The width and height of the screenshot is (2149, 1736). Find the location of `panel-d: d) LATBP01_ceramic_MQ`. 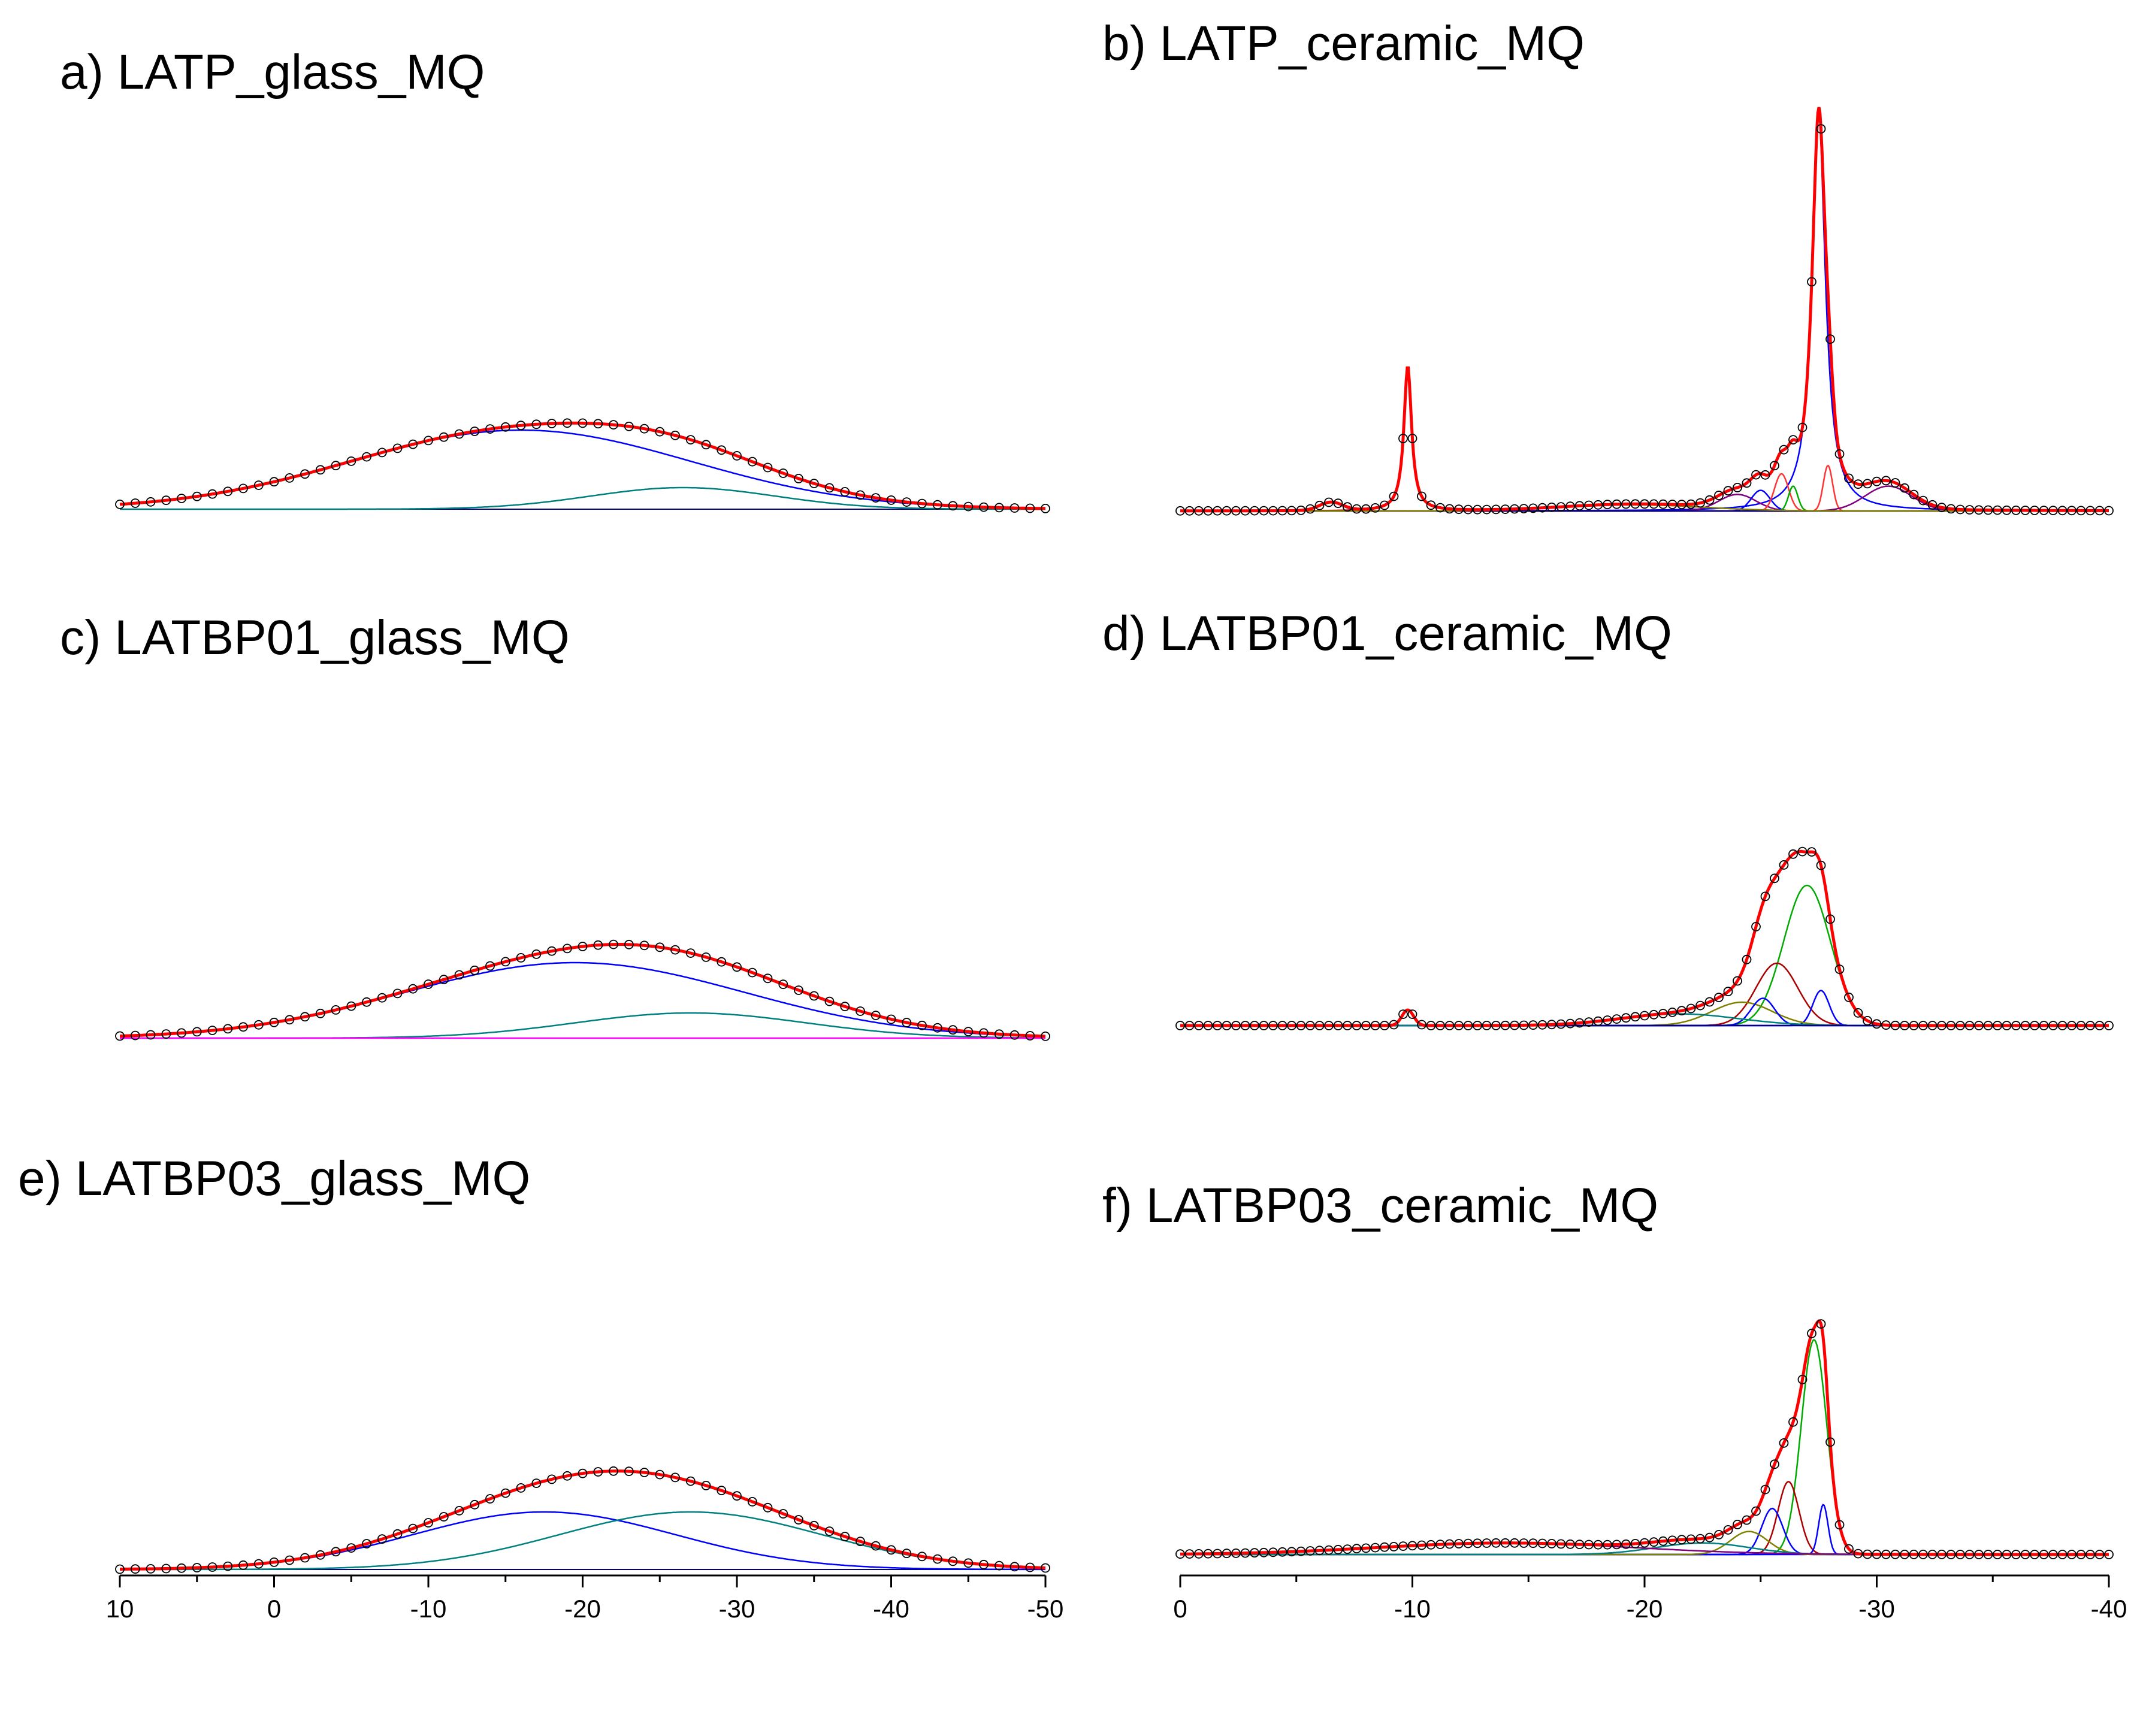

panel-d: d) LATBP01_ceramic_MQ is located at coordinates (1608, 818).